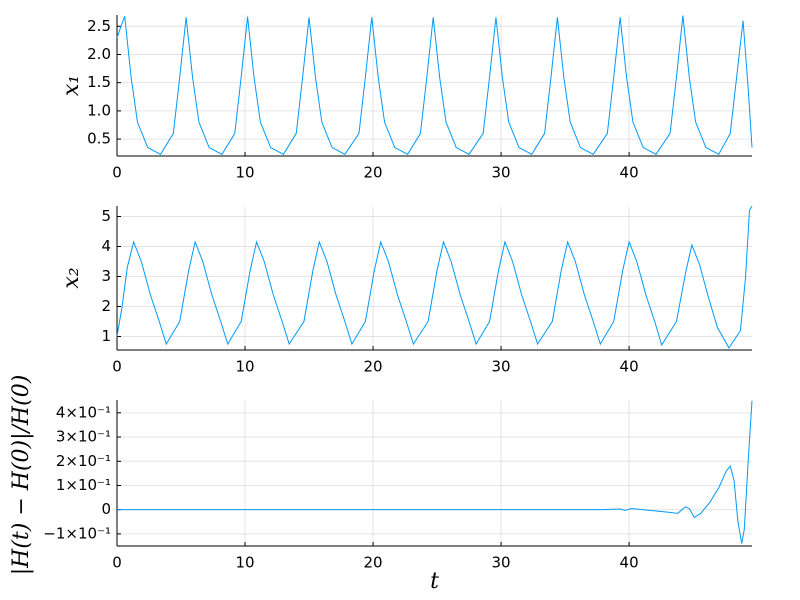  Describe the element at coordinates (71, 277) in the screenshot. I see `y-axis-label: x₂` at that location.